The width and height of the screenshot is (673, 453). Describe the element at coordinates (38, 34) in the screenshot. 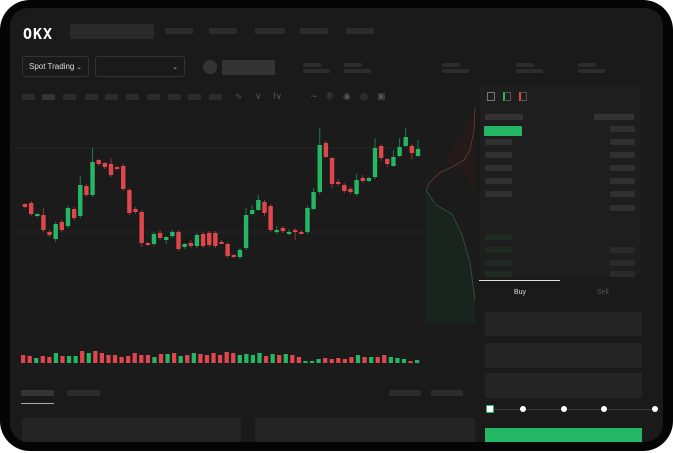

I see `okx-logo: OKX` at that location.